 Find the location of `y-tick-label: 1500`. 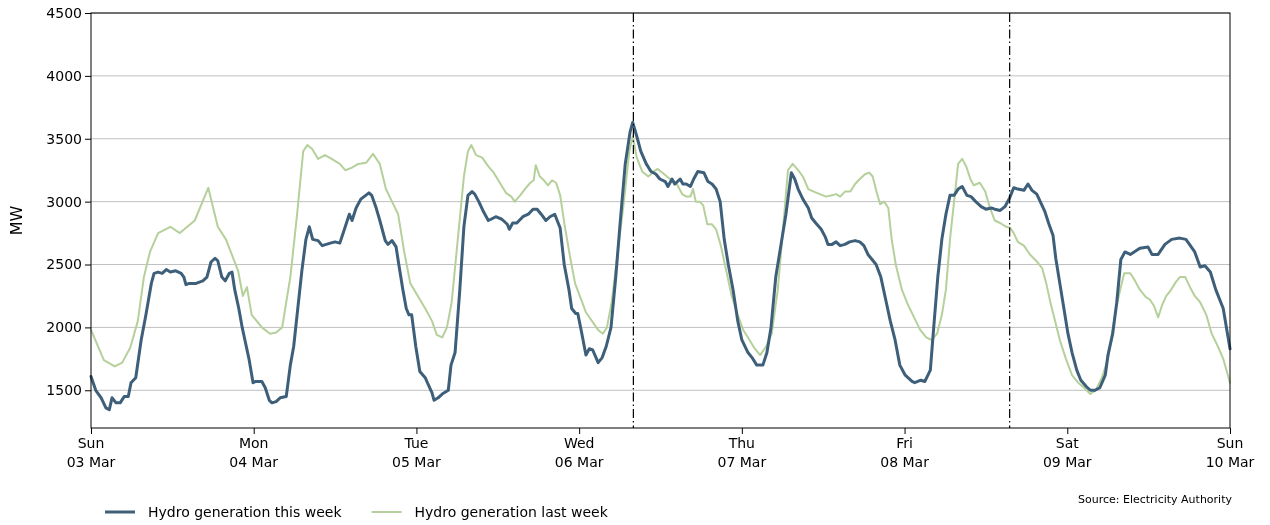

y-tick-label: 1500 is located at coordinates (64, 390).